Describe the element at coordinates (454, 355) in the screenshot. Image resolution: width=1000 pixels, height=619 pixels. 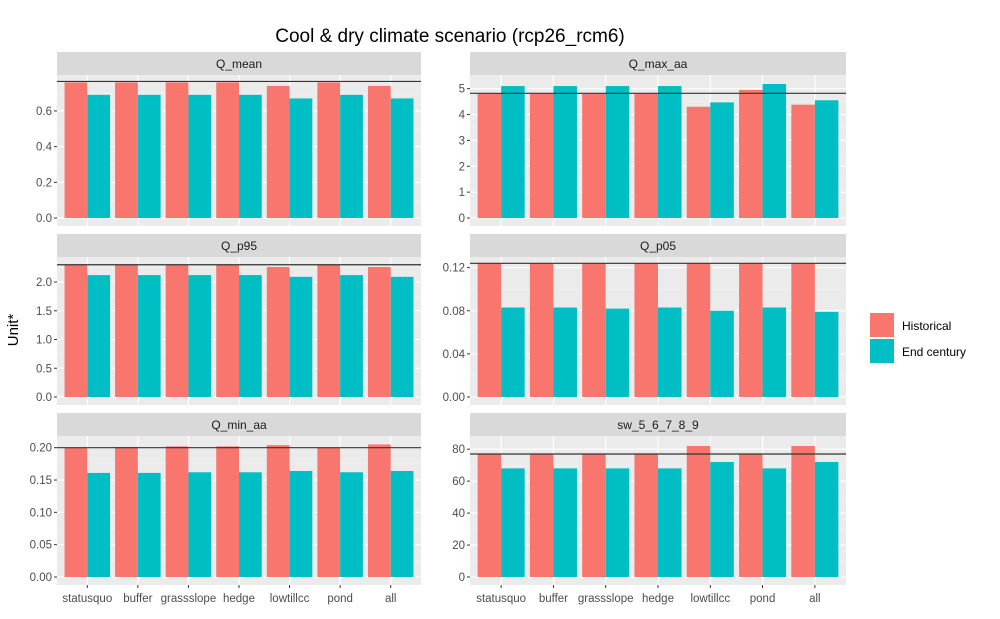
I see `y-tick-label: 0.04` at that location.